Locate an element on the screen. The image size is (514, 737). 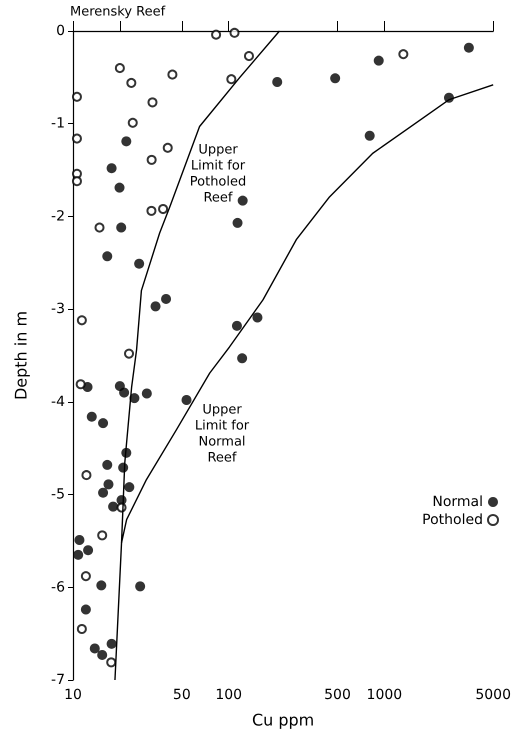
y-tick-label: -2 is located at coordinates (58, 216).